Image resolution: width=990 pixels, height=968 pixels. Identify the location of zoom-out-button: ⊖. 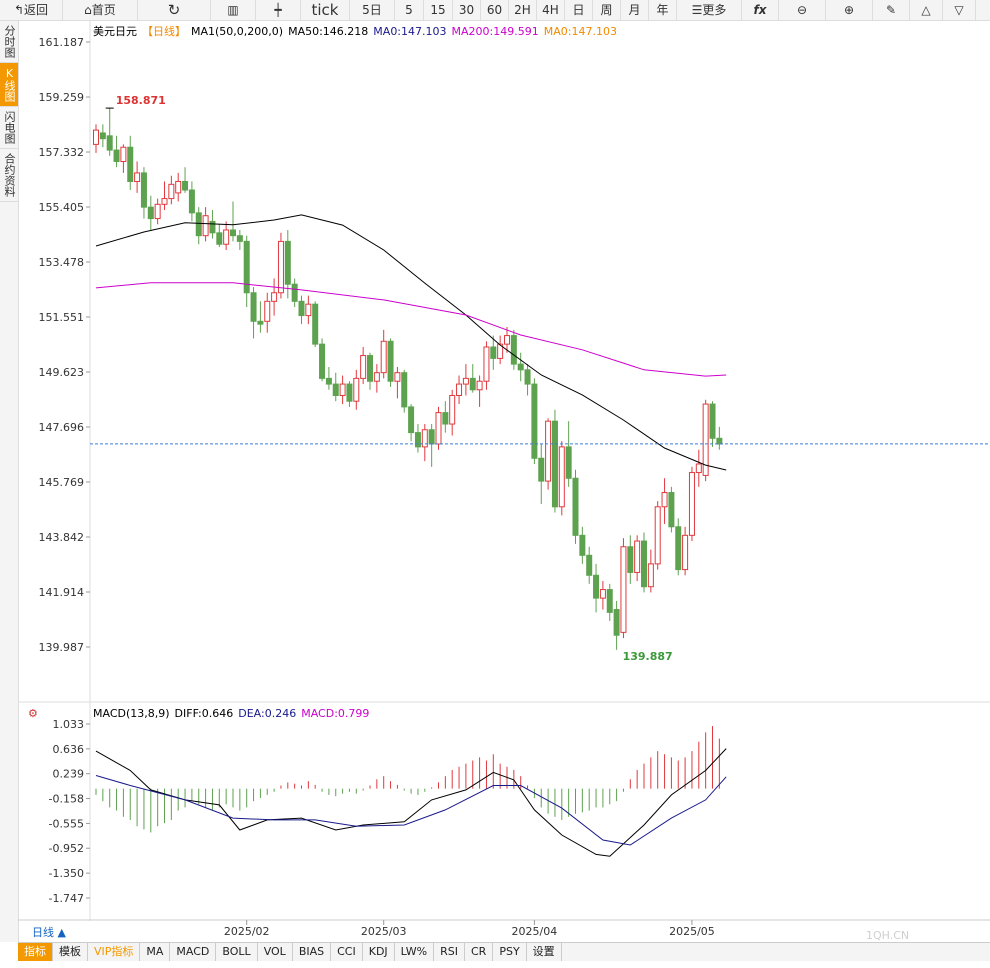
(802, 10).